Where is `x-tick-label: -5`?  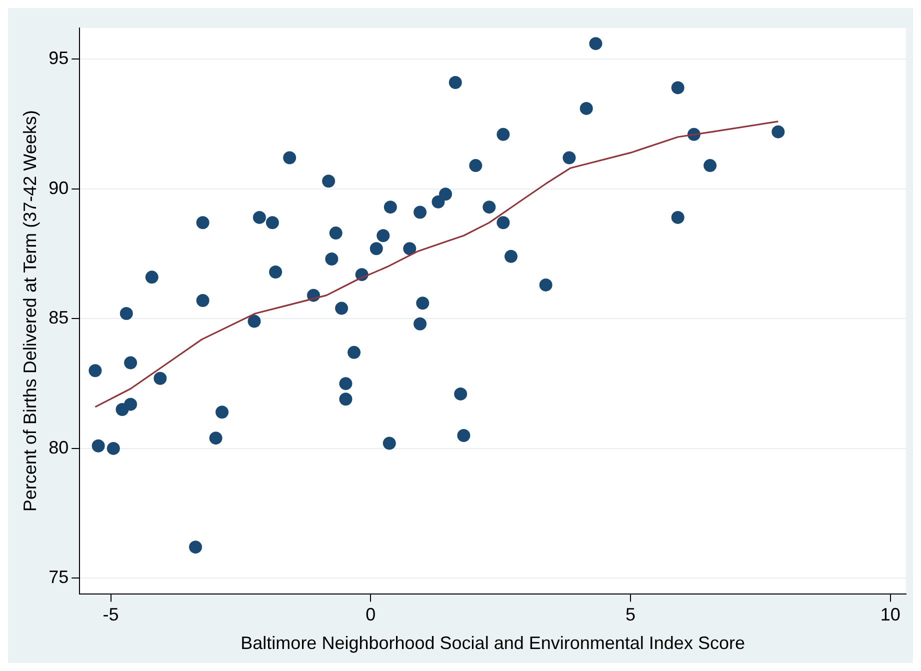
x-tick-label: -5 is located at coordinates (110, 614).